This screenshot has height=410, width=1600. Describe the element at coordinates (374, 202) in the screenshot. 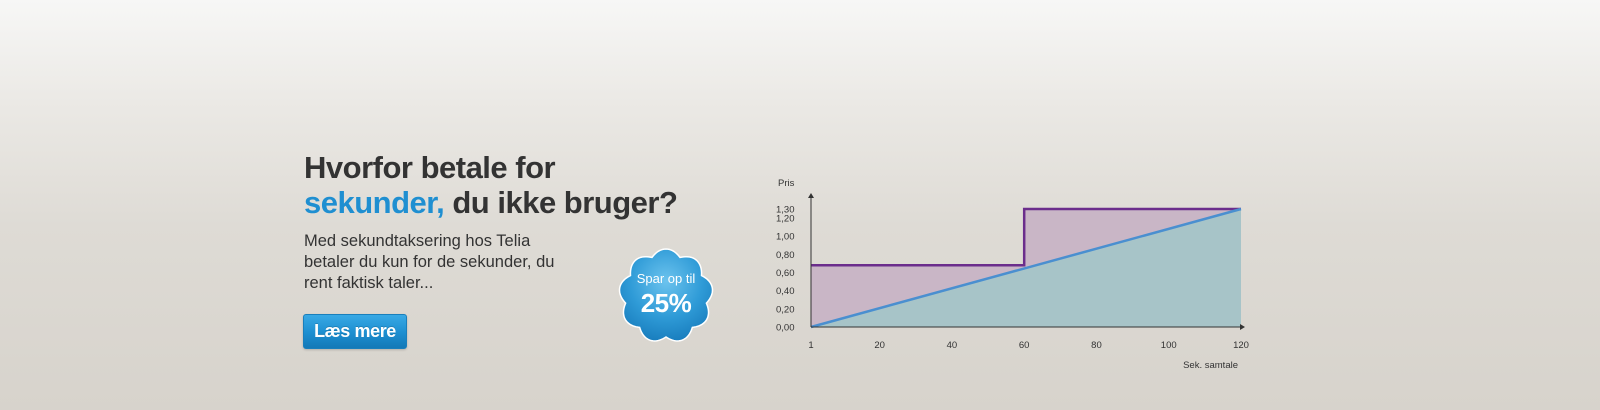

I see `headline-accent: sekunder,` at that location.